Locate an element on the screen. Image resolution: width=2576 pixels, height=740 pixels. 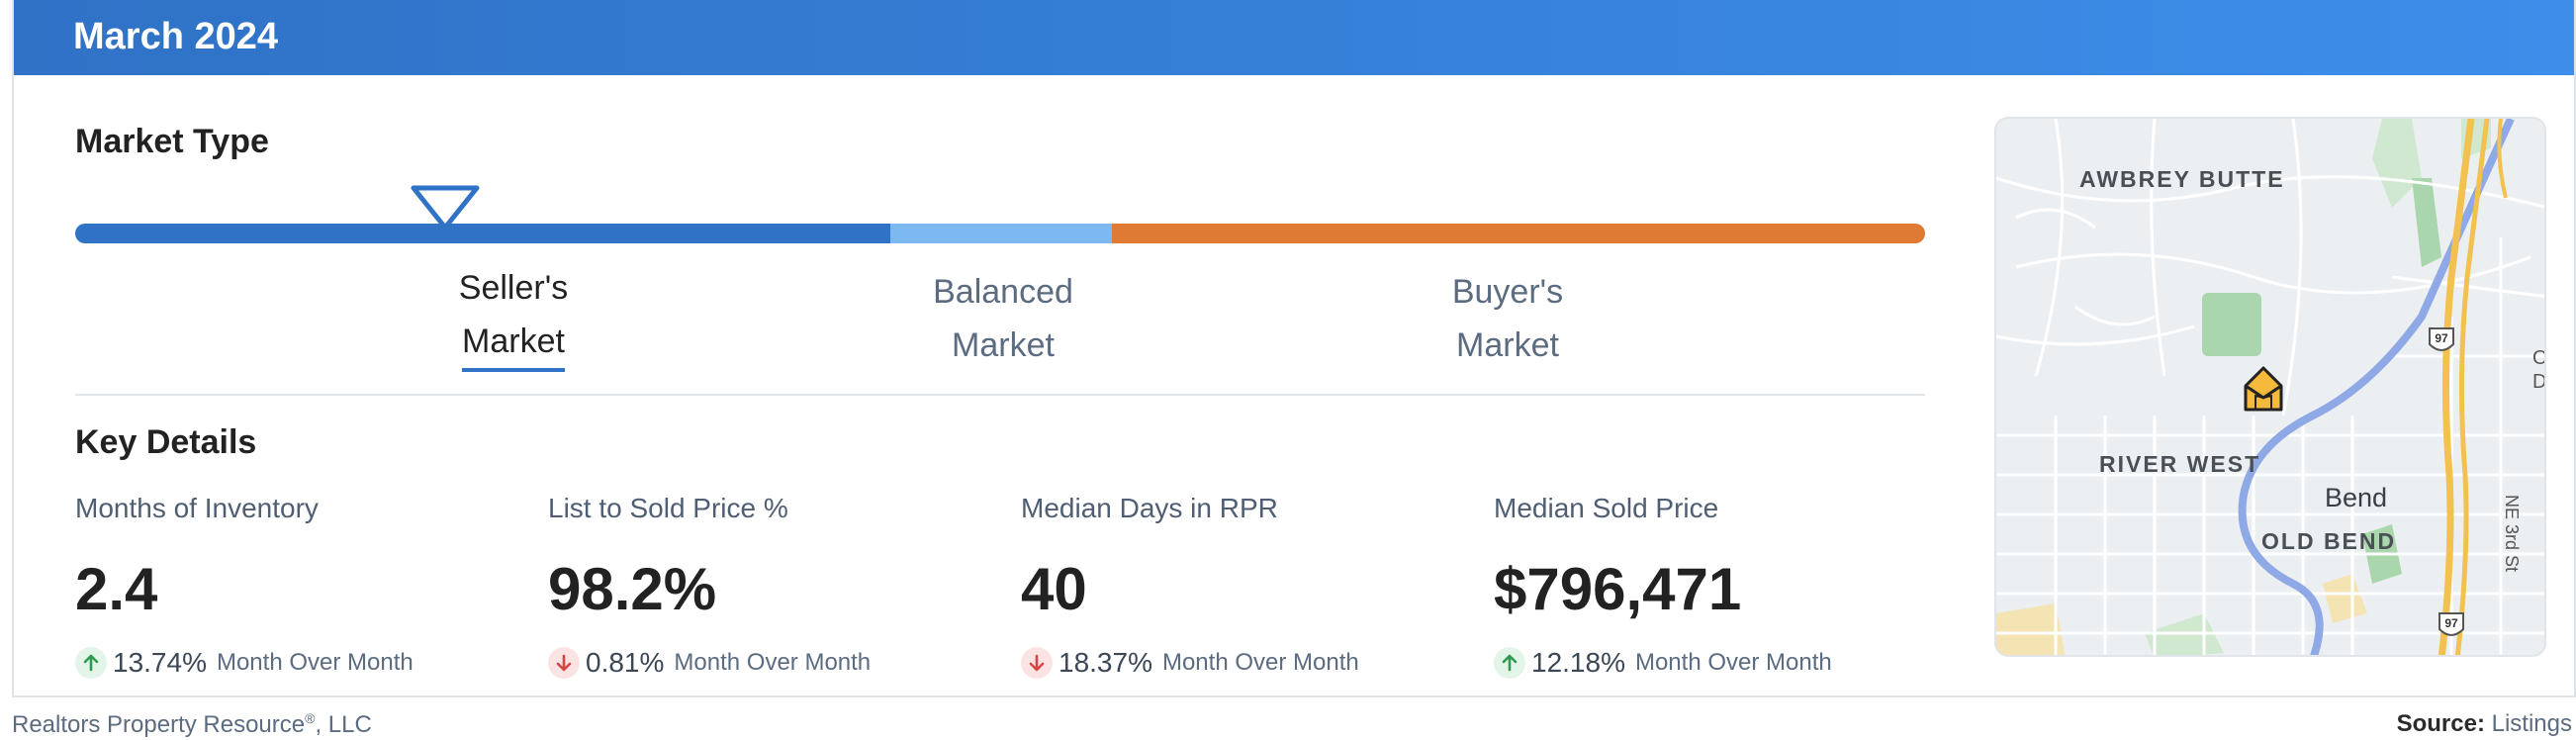
market-type-meter is located at coordinates (1000, 233).